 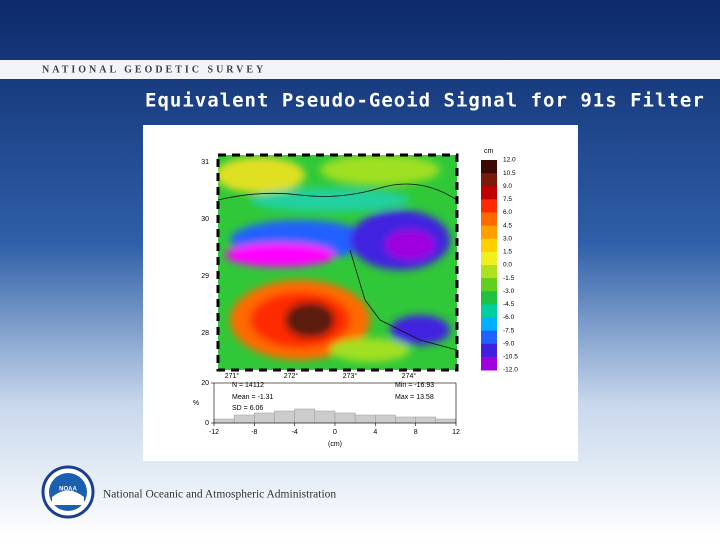 I want to click on lon-label: 273°, so click(x=350, y=376).